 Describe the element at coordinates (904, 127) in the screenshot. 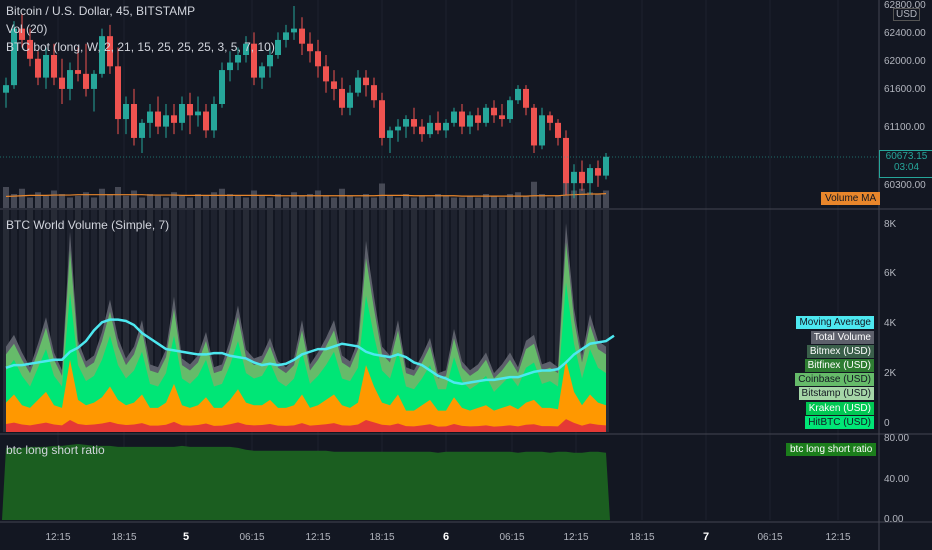

I see `price-tick: 61100.00` at that location.